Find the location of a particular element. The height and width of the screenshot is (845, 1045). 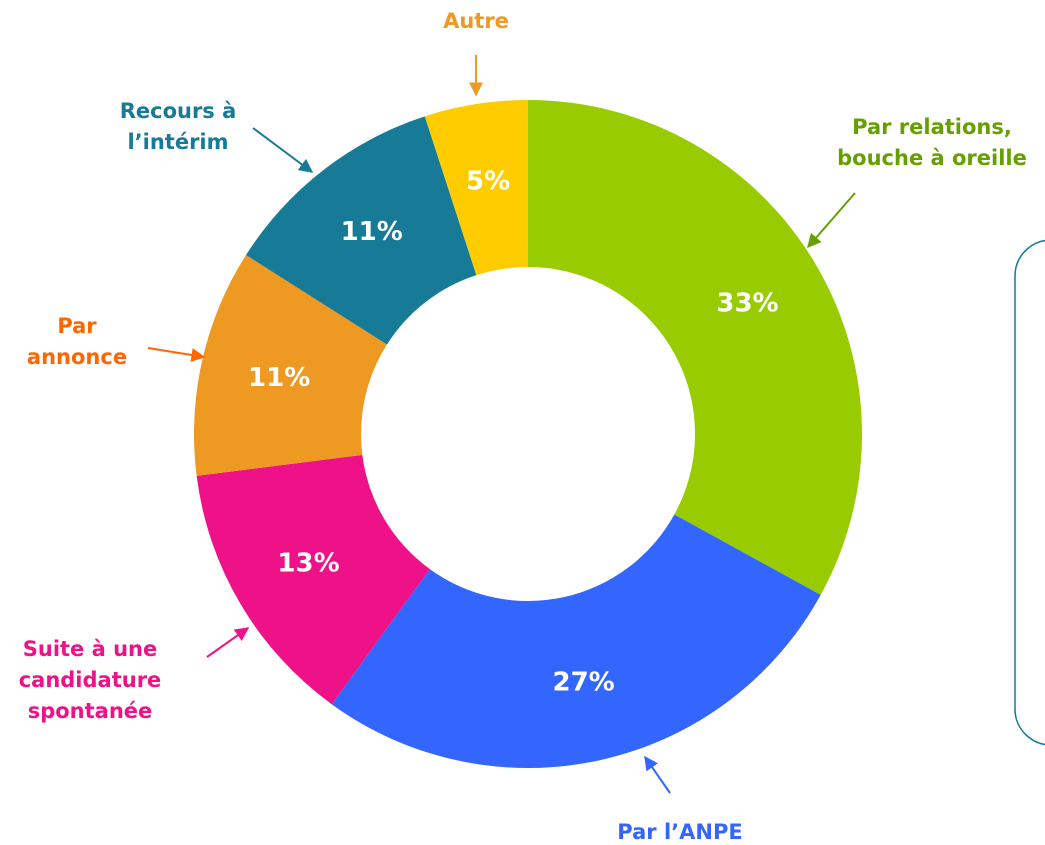

category-label: Autre is located at coordinates (476, 21).